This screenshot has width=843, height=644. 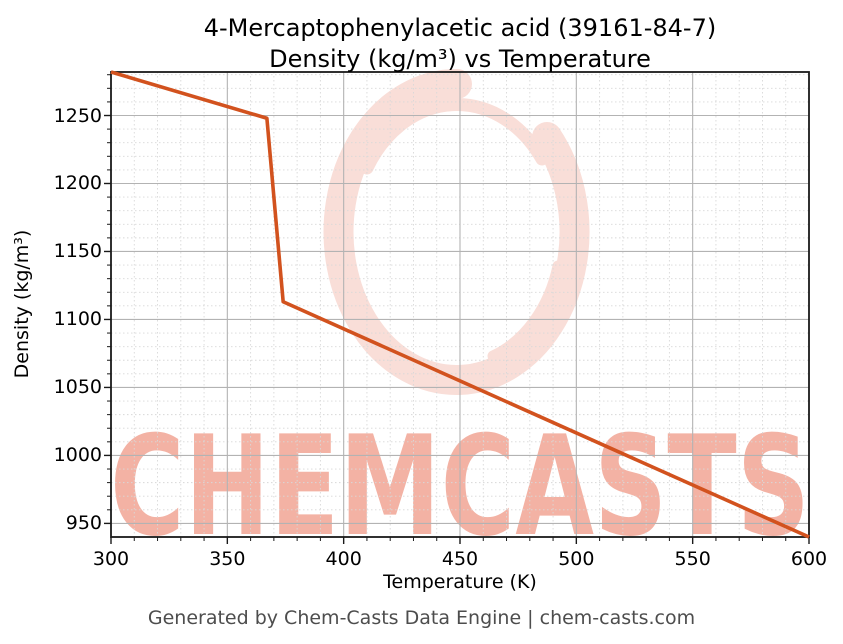 What do you see at coordinates (454, 136) in the screenshot?
I see `watermark-circle-swoosh-top` at bounding box center [454, 136].